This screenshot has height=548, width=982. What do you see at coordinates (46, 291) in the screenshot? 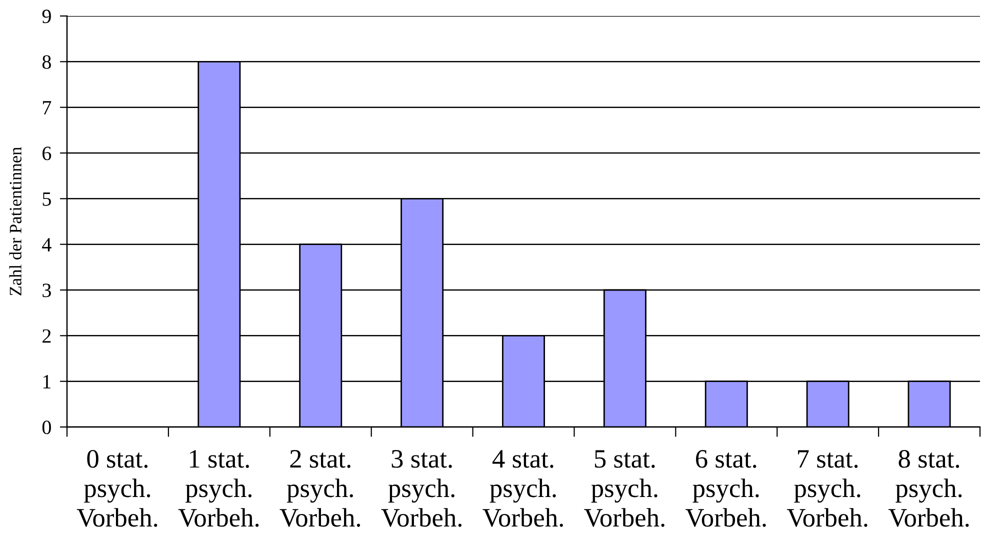
I see `y-tick-label: 3` at bounding box center [46, 291].